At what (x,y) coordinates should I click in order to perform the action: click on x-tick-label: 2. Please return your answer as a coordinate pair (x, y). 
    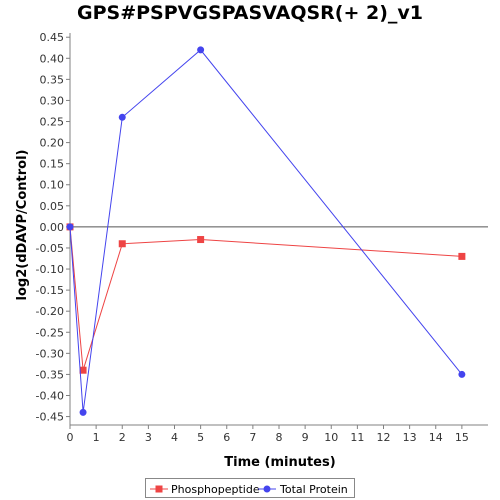
    Looking at the image, I should click on (122, 437).